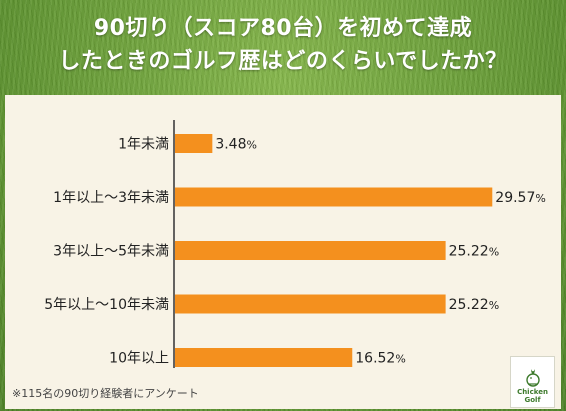 Image resolution: width=566 pixels, height=411 pixels. What do you see at coordinates (230, 145) in the screenshot?
I see `value-number: 3.48` at bounding box center [230, 145].